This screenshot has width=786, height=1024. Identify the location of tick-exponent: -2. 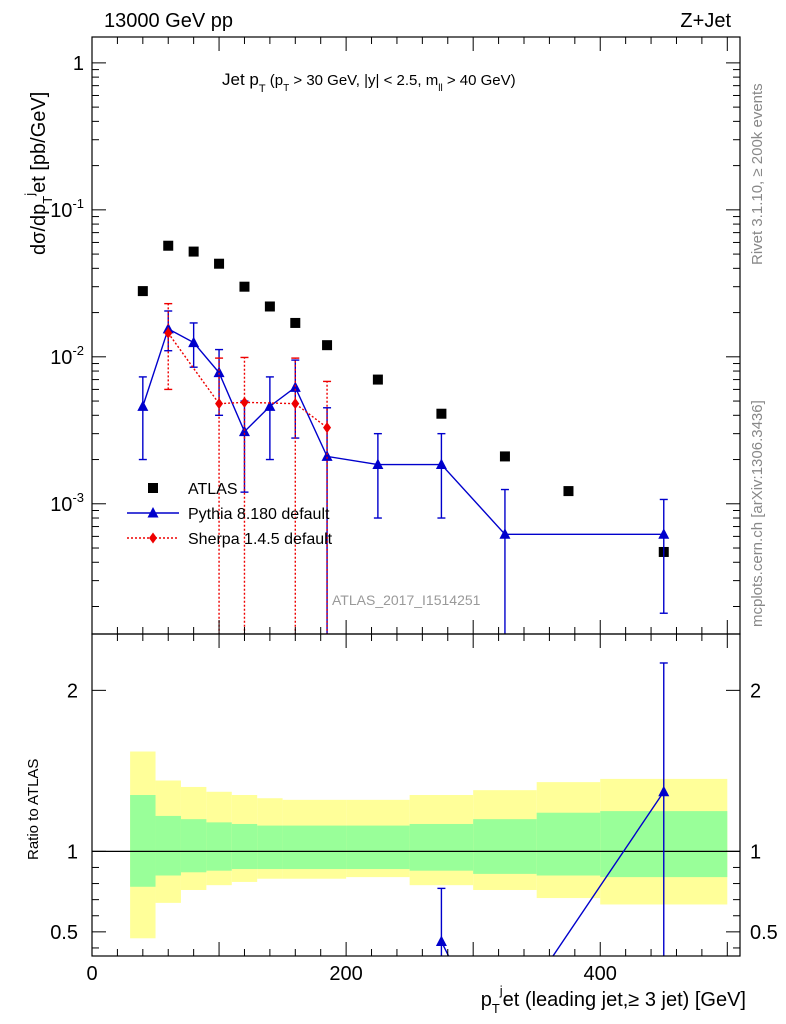
(78, 350).